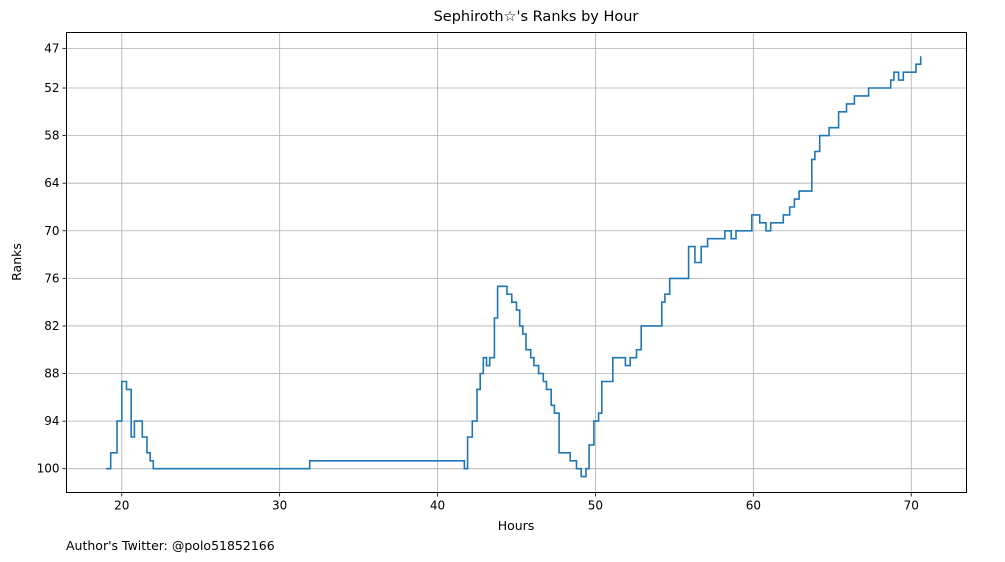 This screenshot has width=1005, height=562. Describe the element at coordinates (16, 262) in the screenshot. I see `y-axis-label: Ranks` at that location.